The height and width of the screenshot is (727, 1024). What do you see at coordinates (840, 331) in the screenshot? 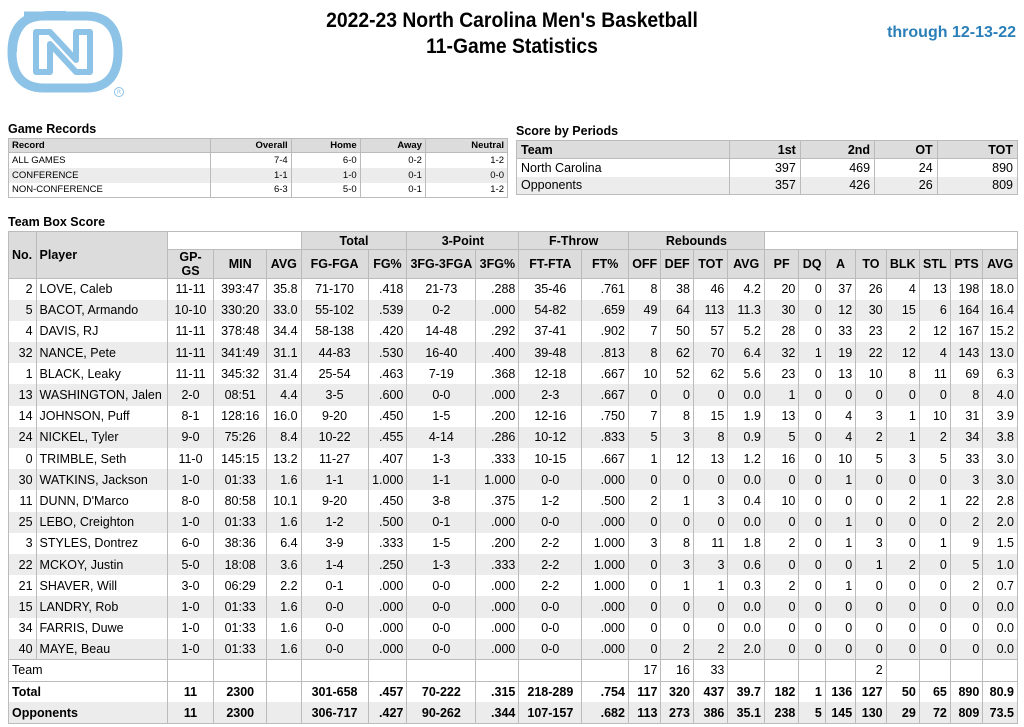
I see `table-cell: 33` at bounding box center [840, 331].